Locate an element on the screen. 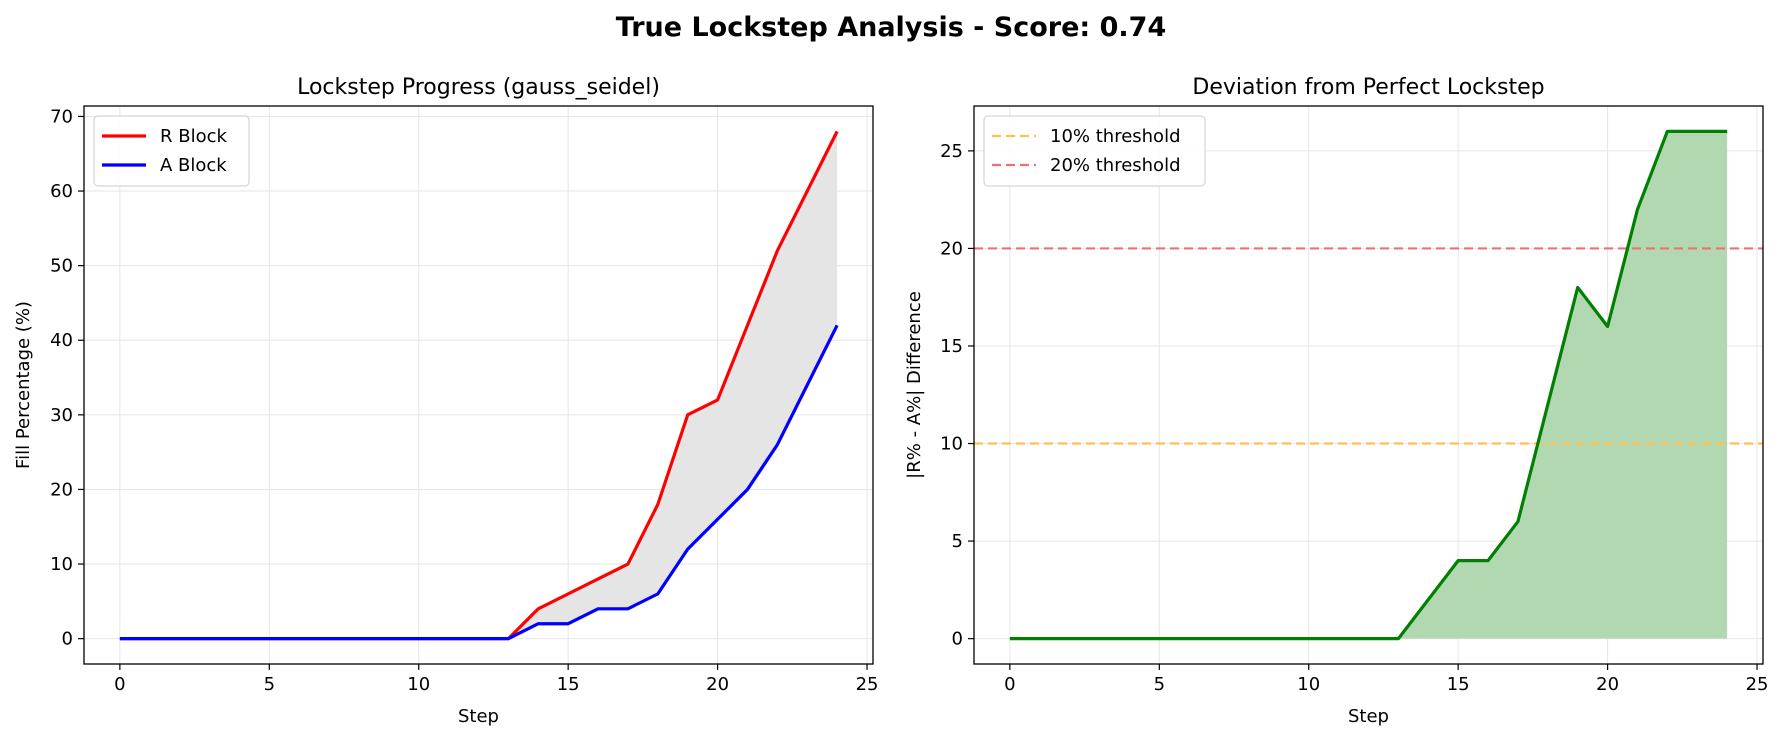  legend-entry-label: 20% threshold is located at coordinates (1115, 165).